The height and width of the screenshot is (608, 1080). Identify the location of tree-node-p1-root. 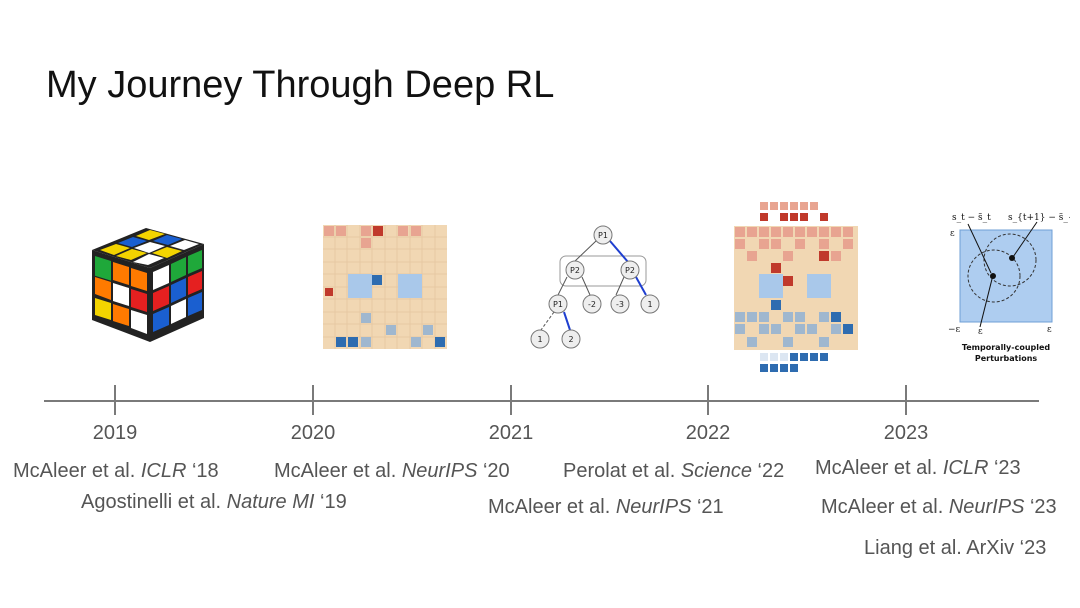
(603, 235).